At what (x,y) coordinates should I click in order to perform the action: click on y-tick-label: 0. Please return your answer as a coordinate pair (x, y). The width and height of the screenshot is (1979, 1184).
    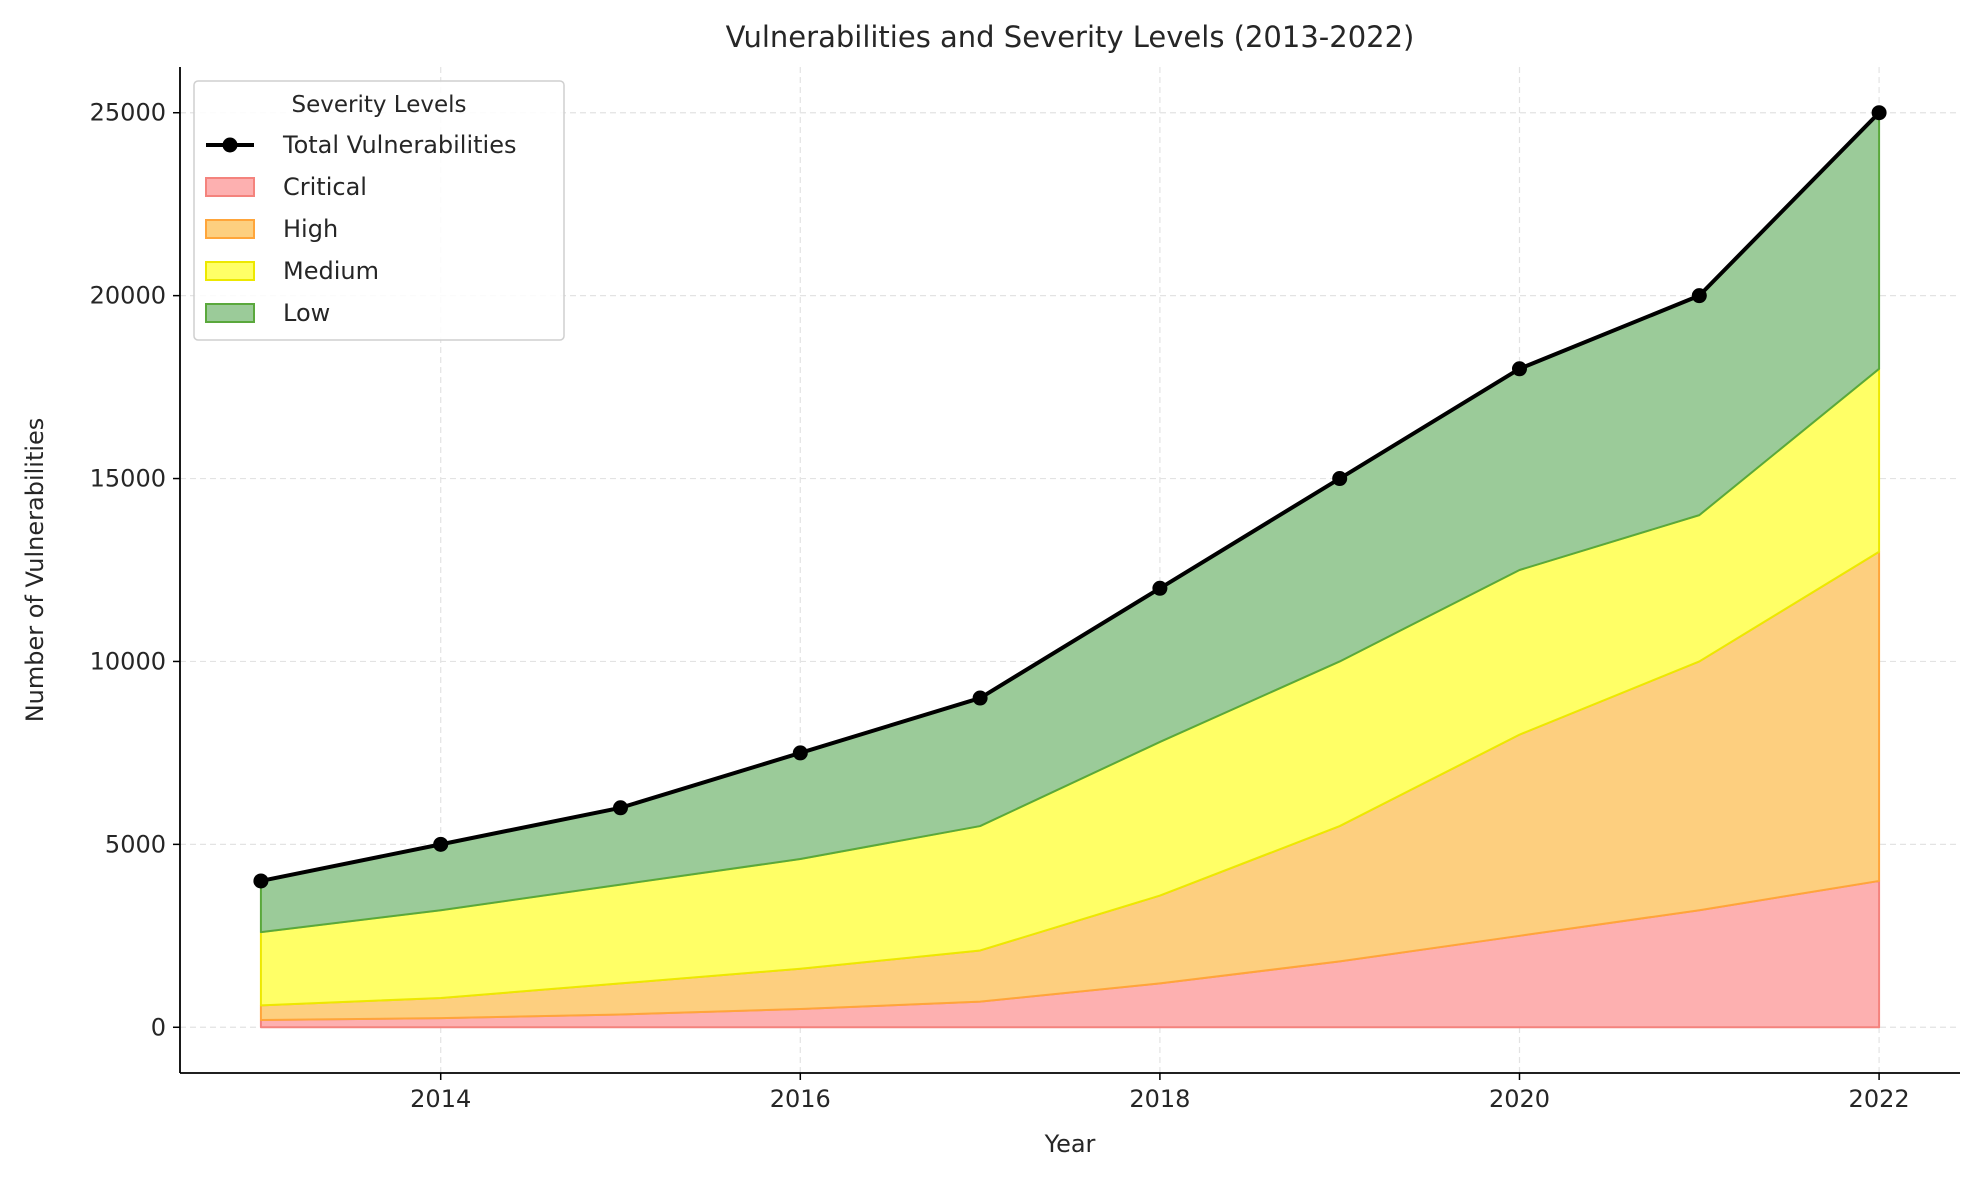
    Looking at the image, I should click on (158, 1027).